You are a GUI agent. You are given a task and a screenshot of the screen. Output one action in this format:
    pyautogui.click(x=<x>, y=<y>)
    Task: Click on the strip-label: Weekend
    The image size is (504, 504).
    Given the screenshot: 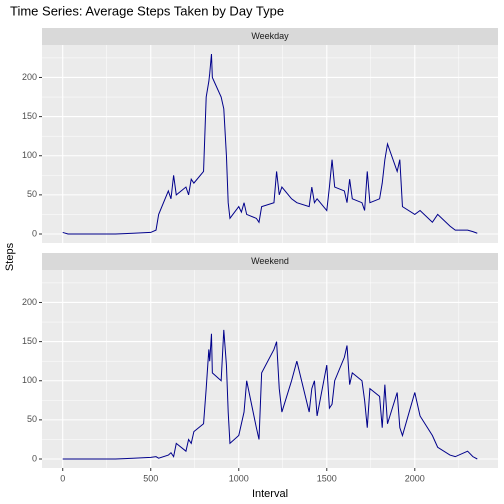 What is the action you would take?
    pyautogui.click(x=270, y=261)
    